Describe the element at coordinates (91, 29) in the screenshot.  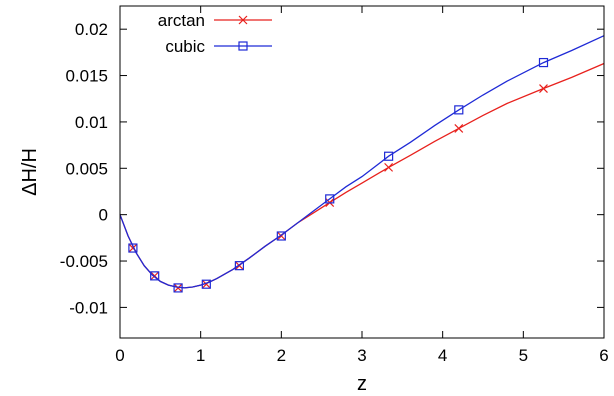
I see `y-tick-label: 0.02` at that location.